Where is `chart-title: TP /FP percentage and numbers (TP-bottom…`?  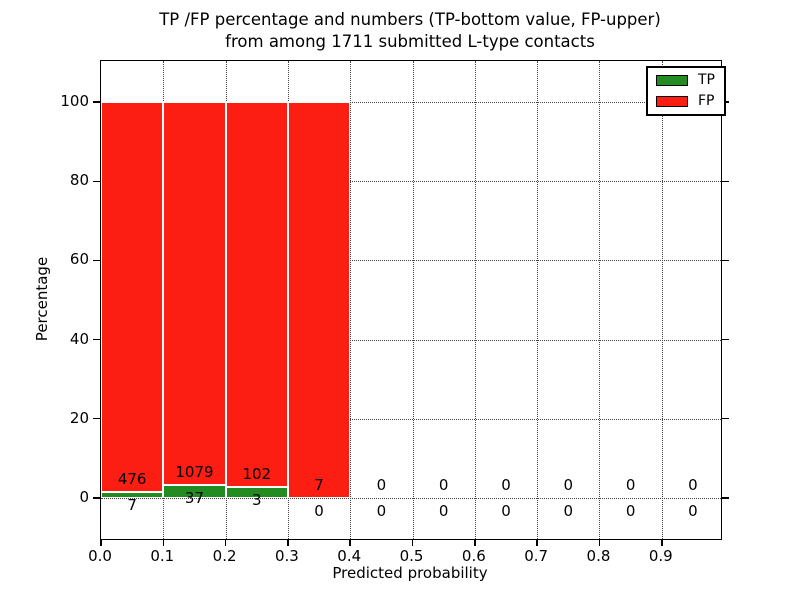 chart-title: TP /FP percentage and numbers (TP-bottom… is located at coordinates (410, 31).